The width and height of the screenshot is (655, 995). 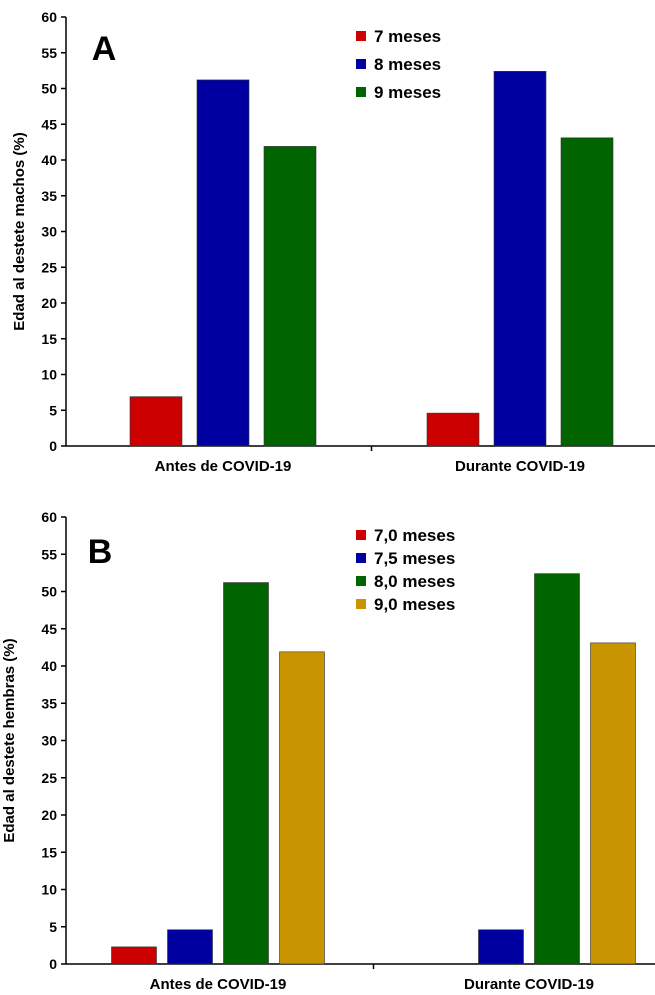 What do you see at coordinates (9, 740) in the screenshot?
I see `y-axis-label: Edad al destete hembras (%)` at bounding box center [9, 740].